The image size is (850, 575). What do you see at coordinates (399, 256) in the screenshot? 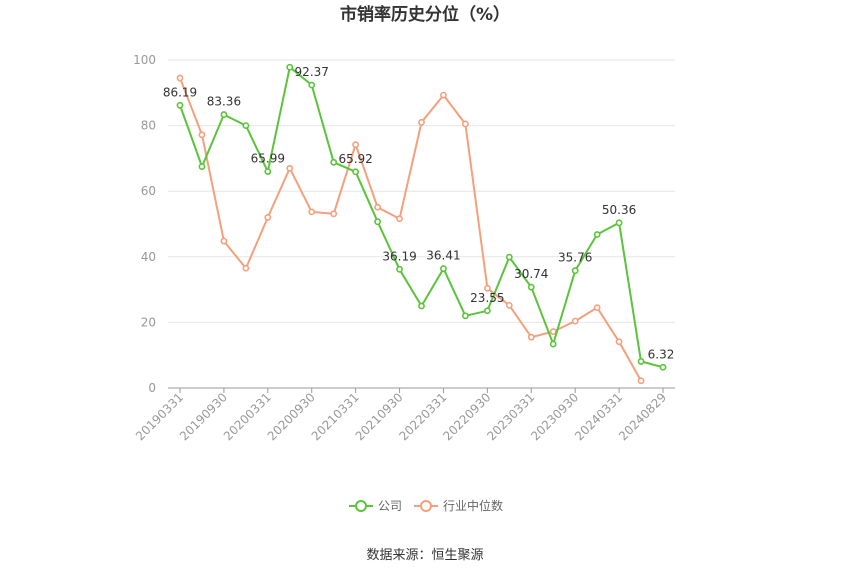
I see `data-label: 36.19` at bounding box center [399, 256].